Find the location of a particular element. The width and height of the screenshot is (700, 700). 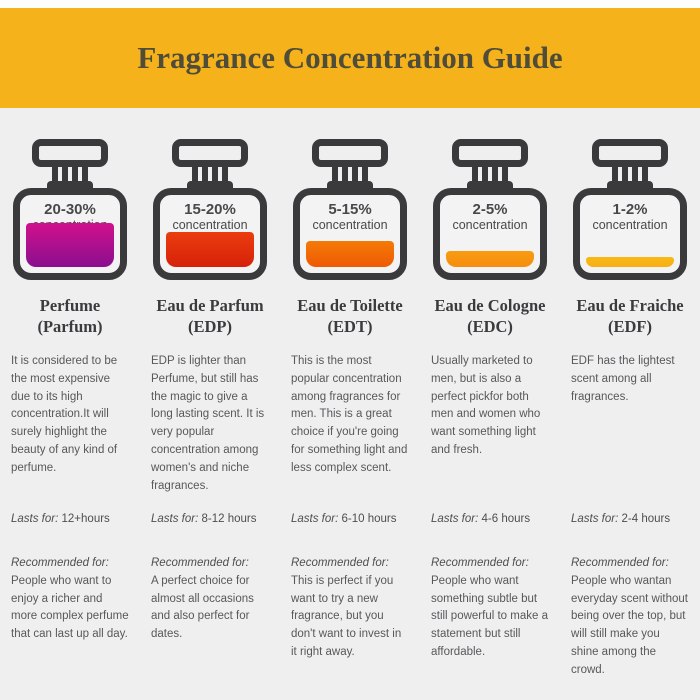

concentration-percent: 5-15% is located at coordinates (350, 209).